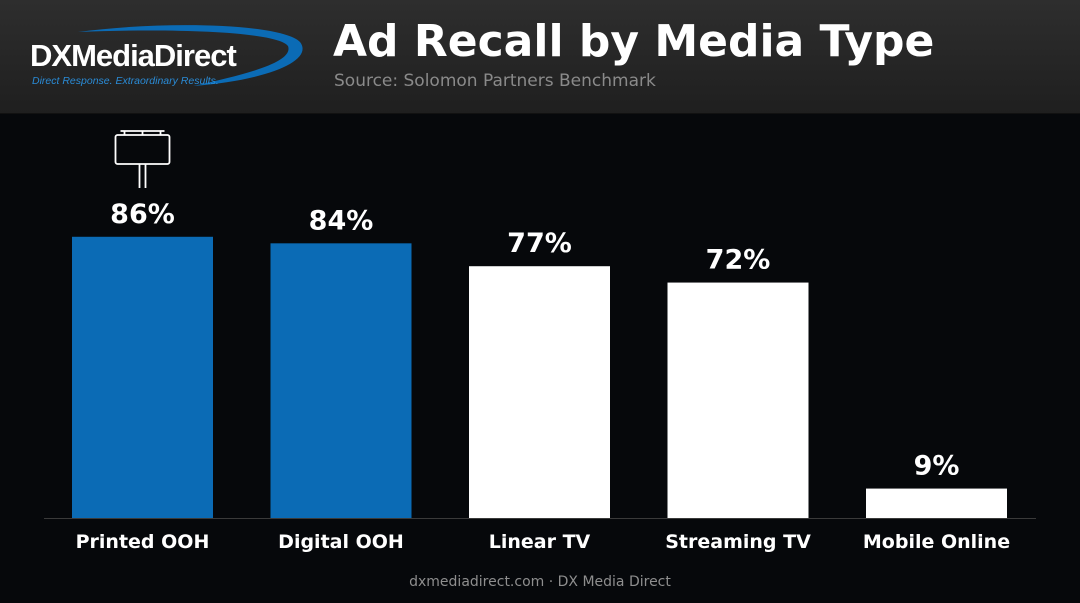 This screenshot has height=603, width=1080. I want to click on data-label: 84%, so click(341, 220).